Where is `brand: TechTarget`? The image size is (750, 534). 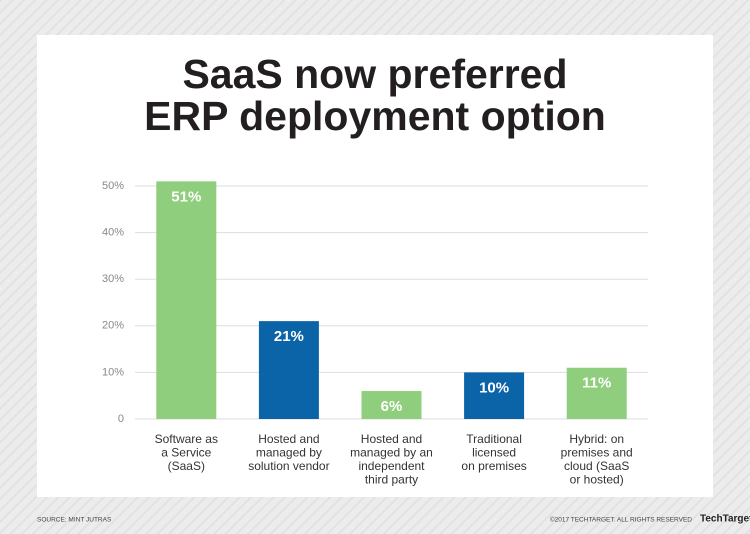
brand: TechTarget is located at coordinates (725, 519).